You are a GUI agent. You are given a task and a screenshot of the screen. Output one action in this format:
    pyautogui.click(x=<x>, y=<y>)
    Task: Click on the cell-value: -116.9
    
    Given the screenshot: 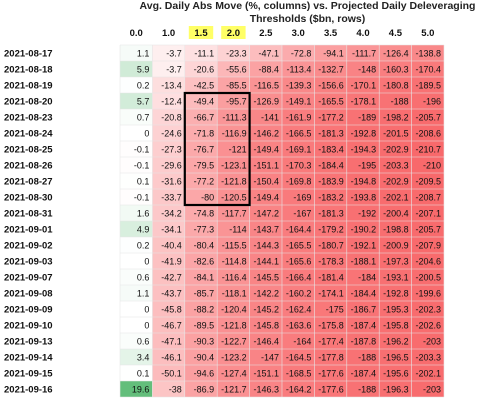 What is the action you would take?
    pyautogui.click(x=234, y=133)
    